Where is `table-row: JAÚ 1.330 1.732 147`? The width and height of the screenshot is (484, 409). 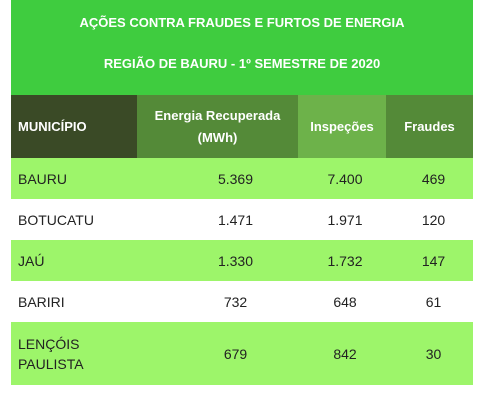
table-row: JAÚ 1.330 1.732 147 is located at coordinates (242, 260).